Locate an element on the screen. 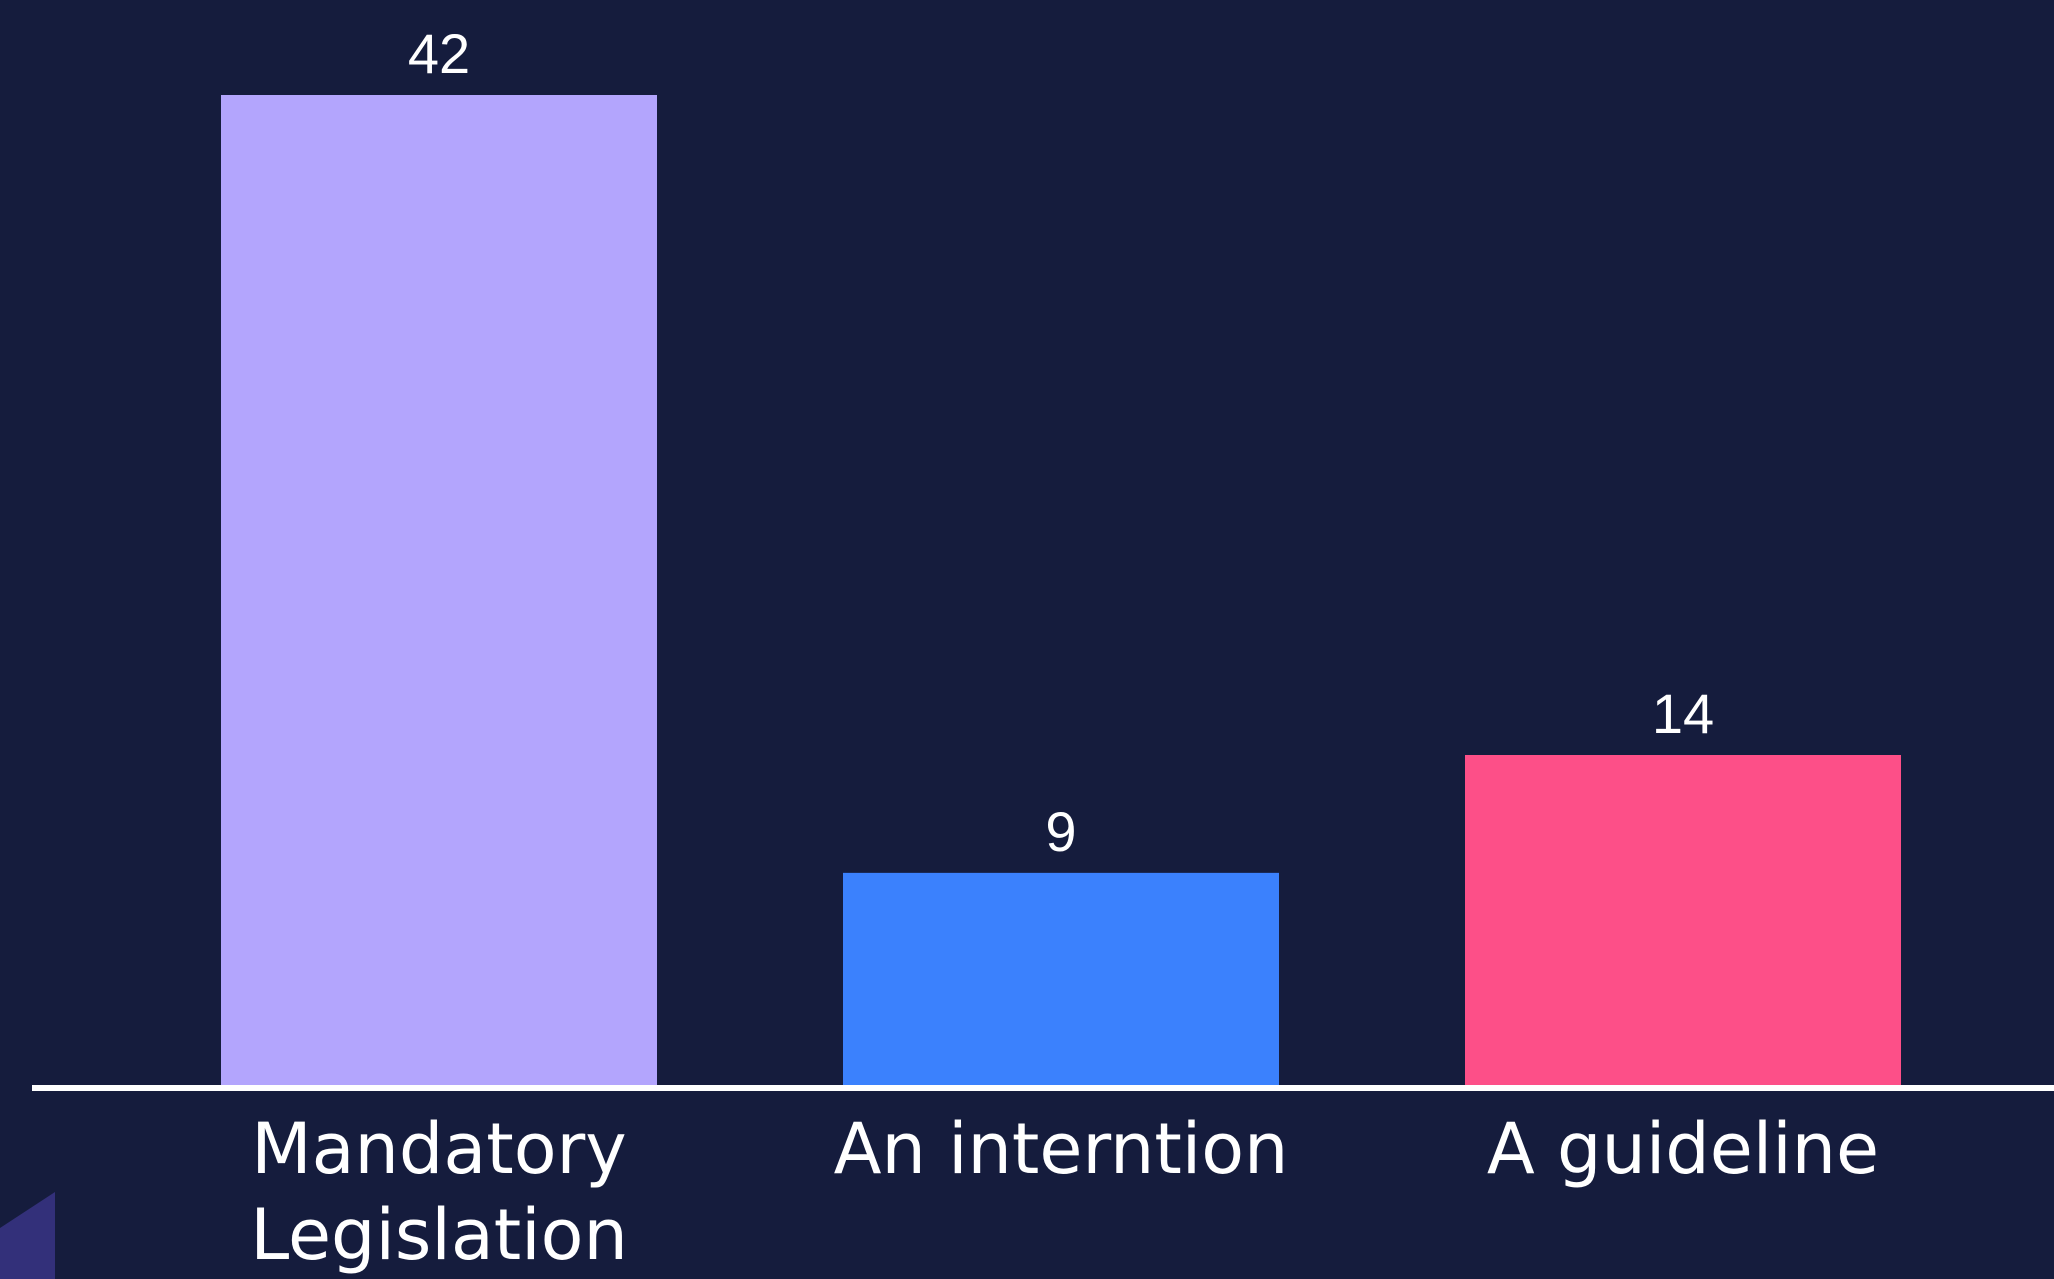  data-label-3: 14 is located at coordinates (1683, 713).